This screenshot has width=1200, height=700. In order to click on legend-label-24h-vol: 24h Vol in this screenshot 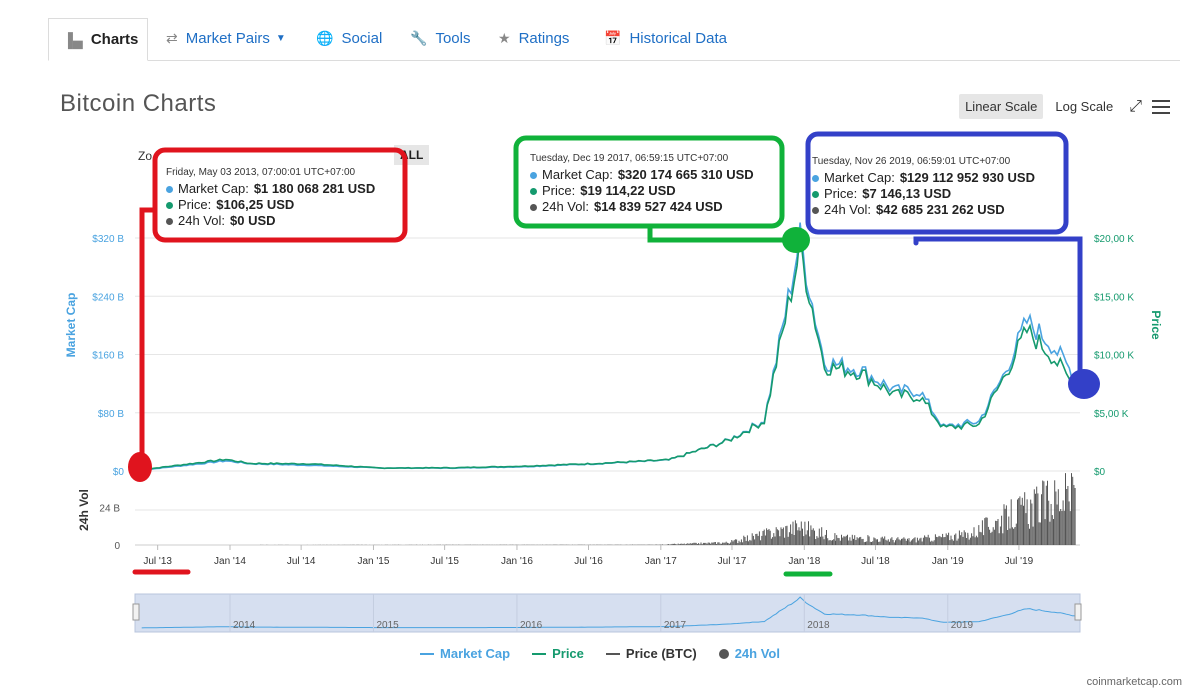, I will do `click(757, 653)`.